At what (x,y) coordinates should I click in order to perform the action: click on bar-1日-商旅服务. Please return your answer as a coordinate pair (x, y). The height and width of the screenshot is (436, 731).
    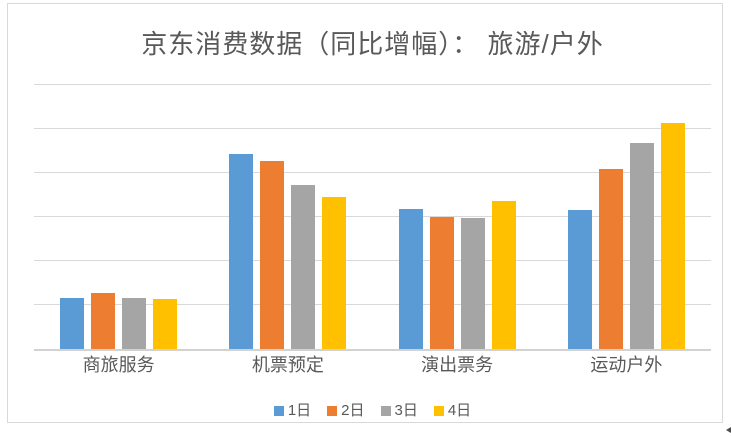
    Looking at the image, I should click on (72, 323).